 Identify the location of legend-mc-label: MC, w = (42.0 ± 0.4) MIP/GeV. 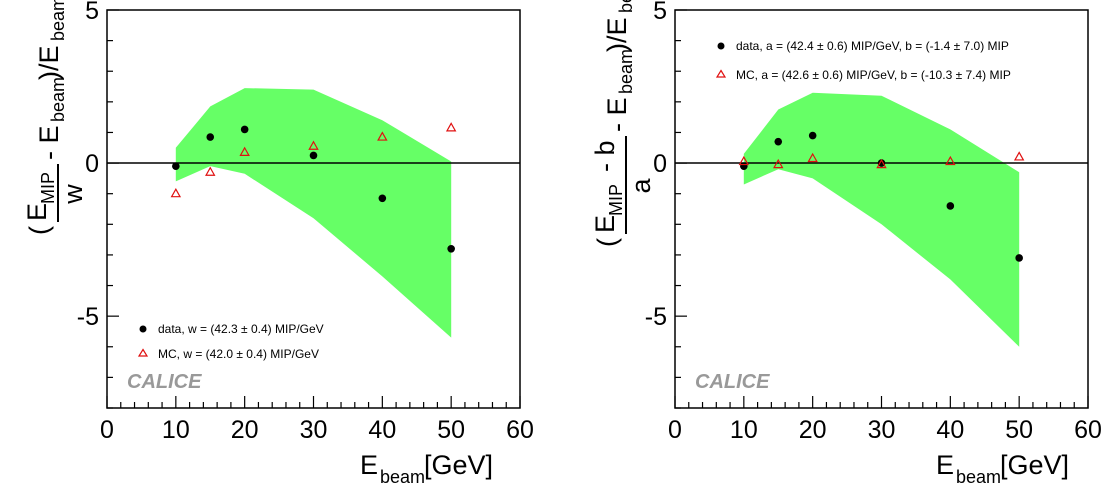
(238, 354).